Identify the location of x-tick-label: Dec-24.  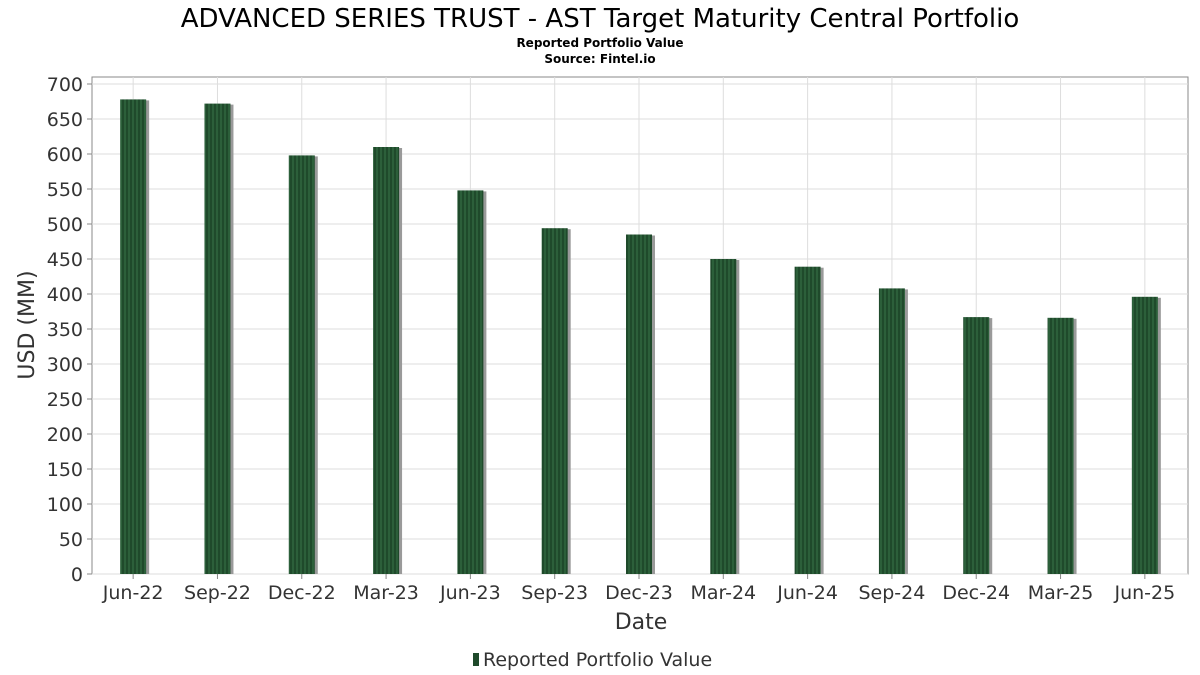
(976, 593).